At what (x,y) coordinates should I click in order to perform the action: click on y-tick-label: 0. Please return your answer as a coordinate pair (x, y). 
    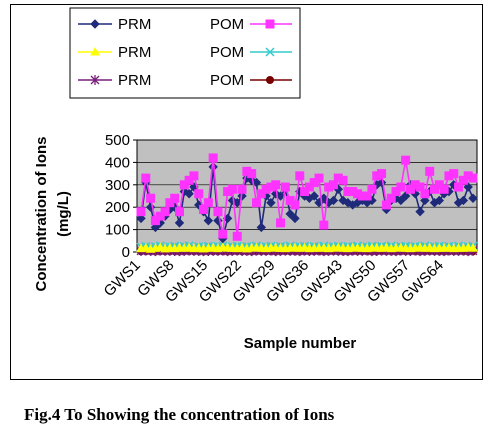
    Looking at the image, I should click on (126, 252).